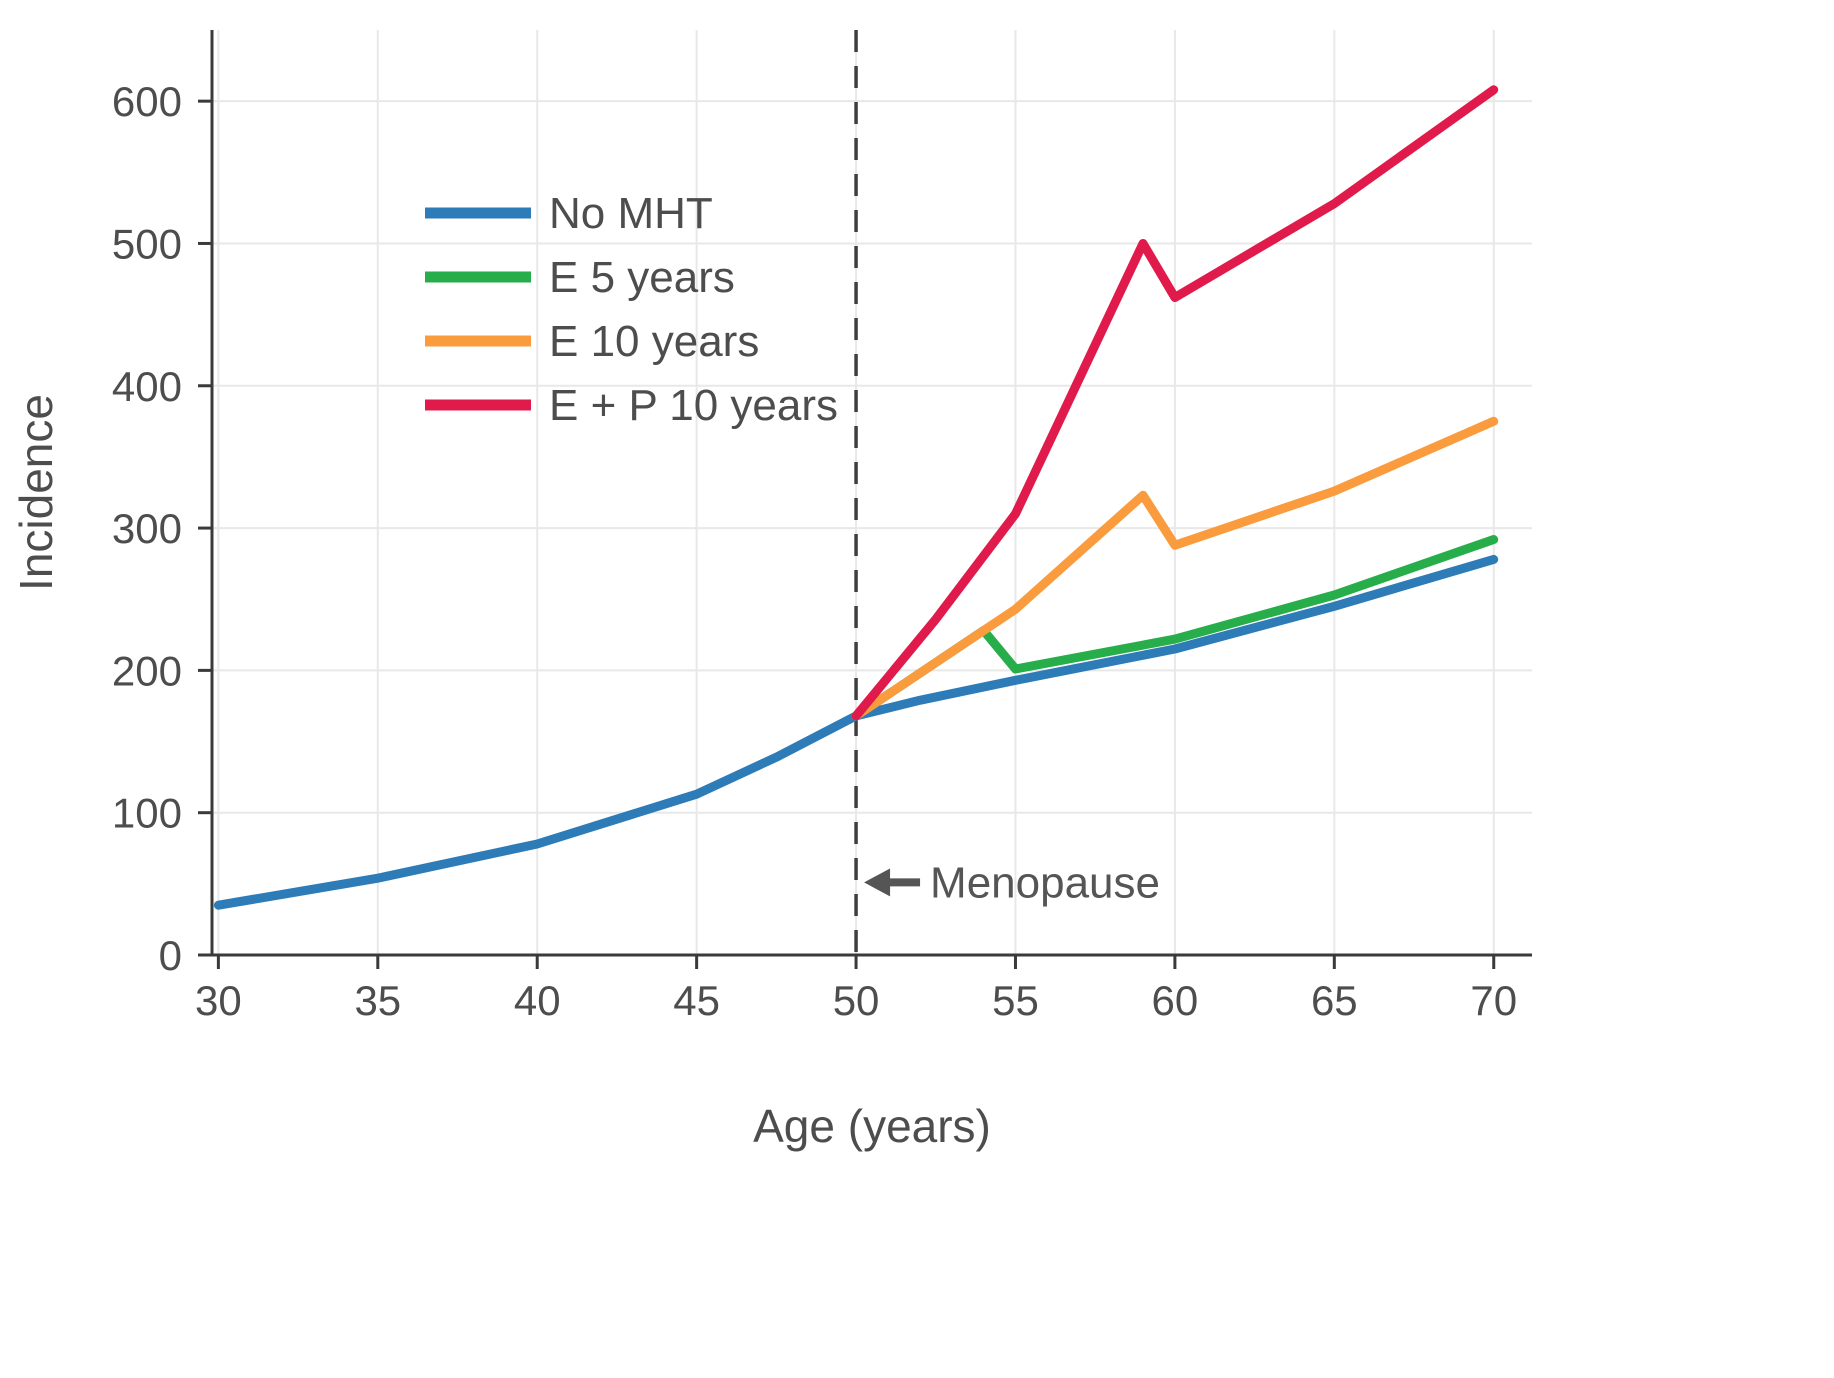 The image size is (1834, 1378). Describe the element at coordinates (36, 492) in the screenshot. I see `y-axis-title: Incidence` at that location.